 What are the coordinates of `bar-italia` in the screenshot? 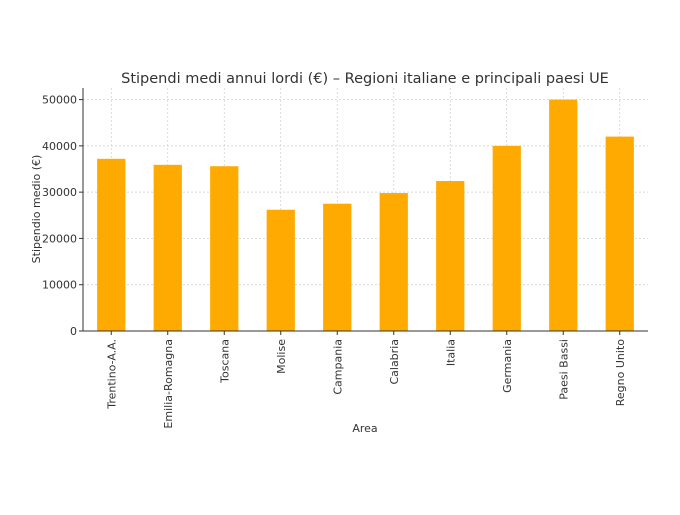 It's located at (450, 256).